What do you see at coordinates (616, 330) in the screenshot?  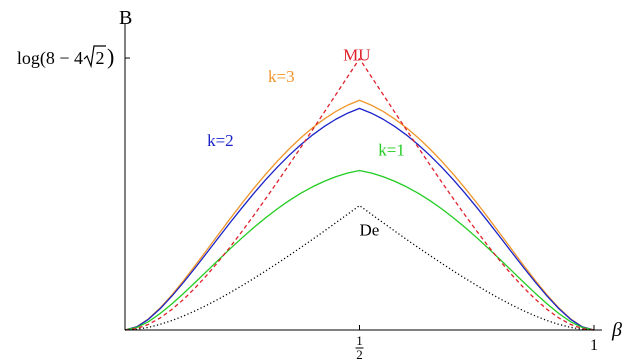 I see `x-axis-label: β` at bounding box center [616, 330].